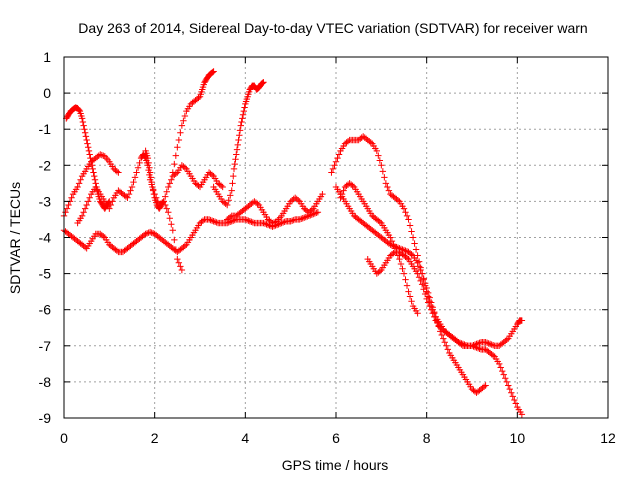  What do you see at coordinates (15, 238) in the screenshot?
I see `y-axis-label: SDTVAR / TECUs` at bounding box center [15, 238].